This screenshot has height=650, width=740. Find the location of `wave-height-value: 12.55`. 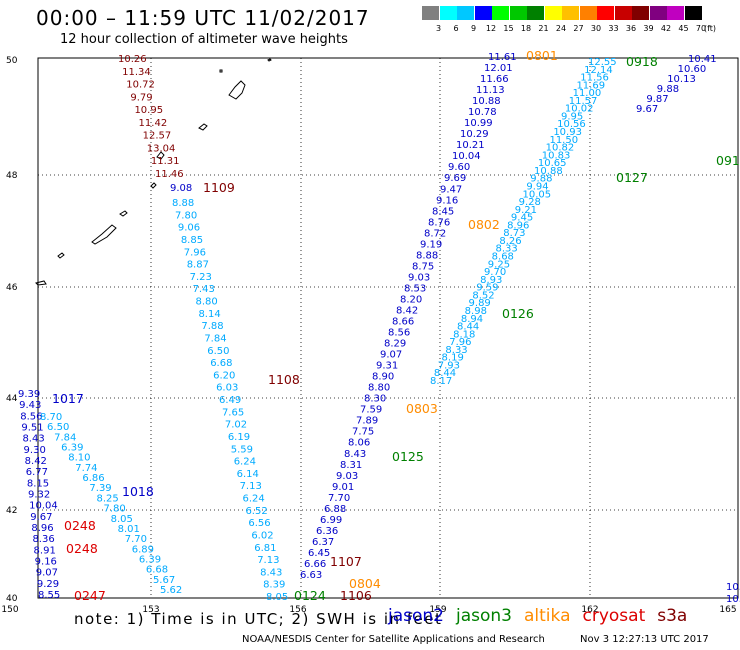

wave-height-value: 12.55 is located at coordinates (602, 62).